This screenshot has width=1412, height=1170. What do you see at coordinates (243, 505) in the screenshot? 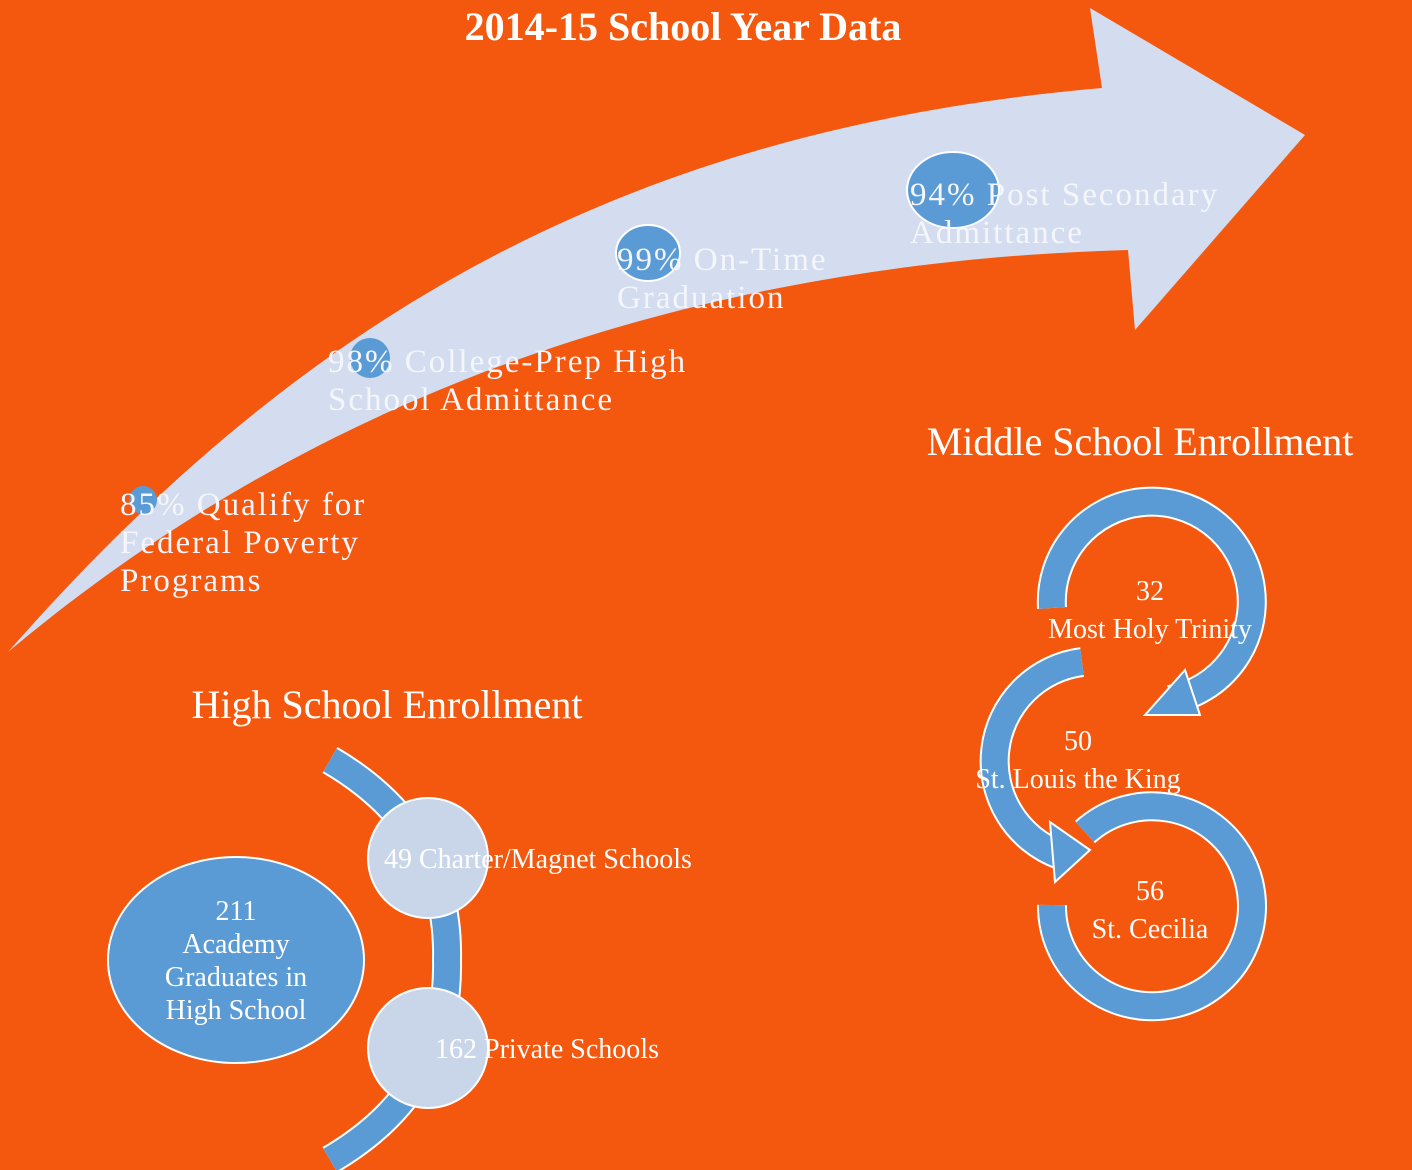
I see `step-text: 85% Qualify for` at bounding box center [243, 505].